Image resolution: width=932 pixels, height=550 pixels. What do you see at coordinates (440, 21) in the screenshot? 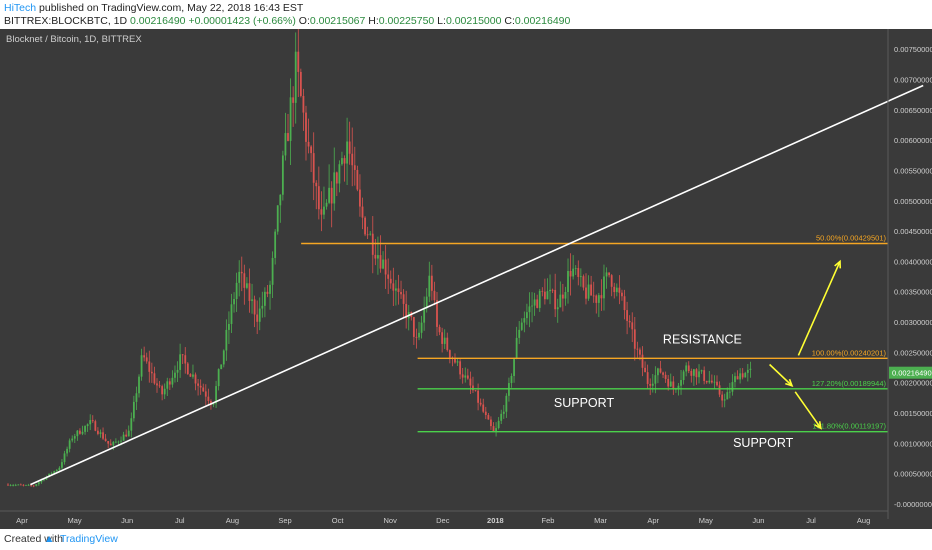
I see `l-label: L:` at bounding box center [440, 21].